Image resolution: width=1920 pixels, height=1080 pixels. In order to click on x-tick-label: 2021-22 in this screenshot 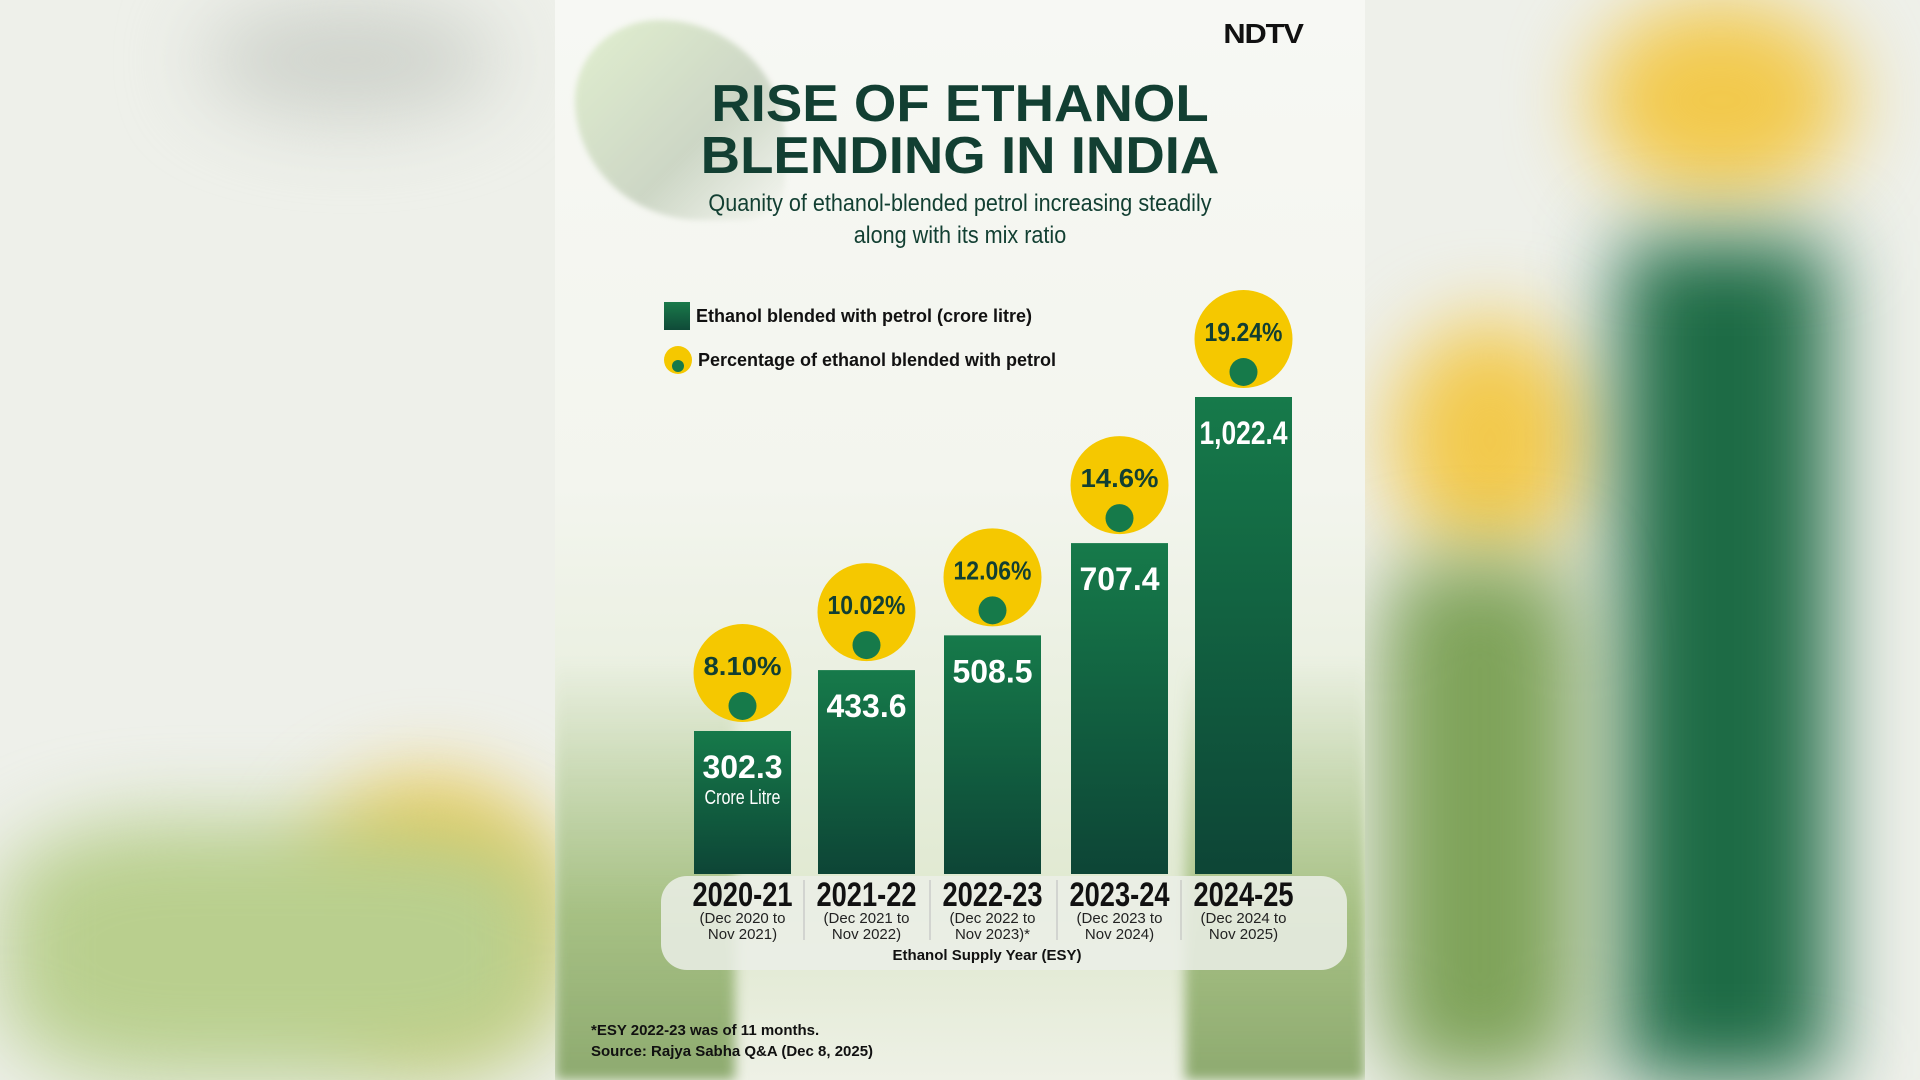, I will do `click(867, 895)`.